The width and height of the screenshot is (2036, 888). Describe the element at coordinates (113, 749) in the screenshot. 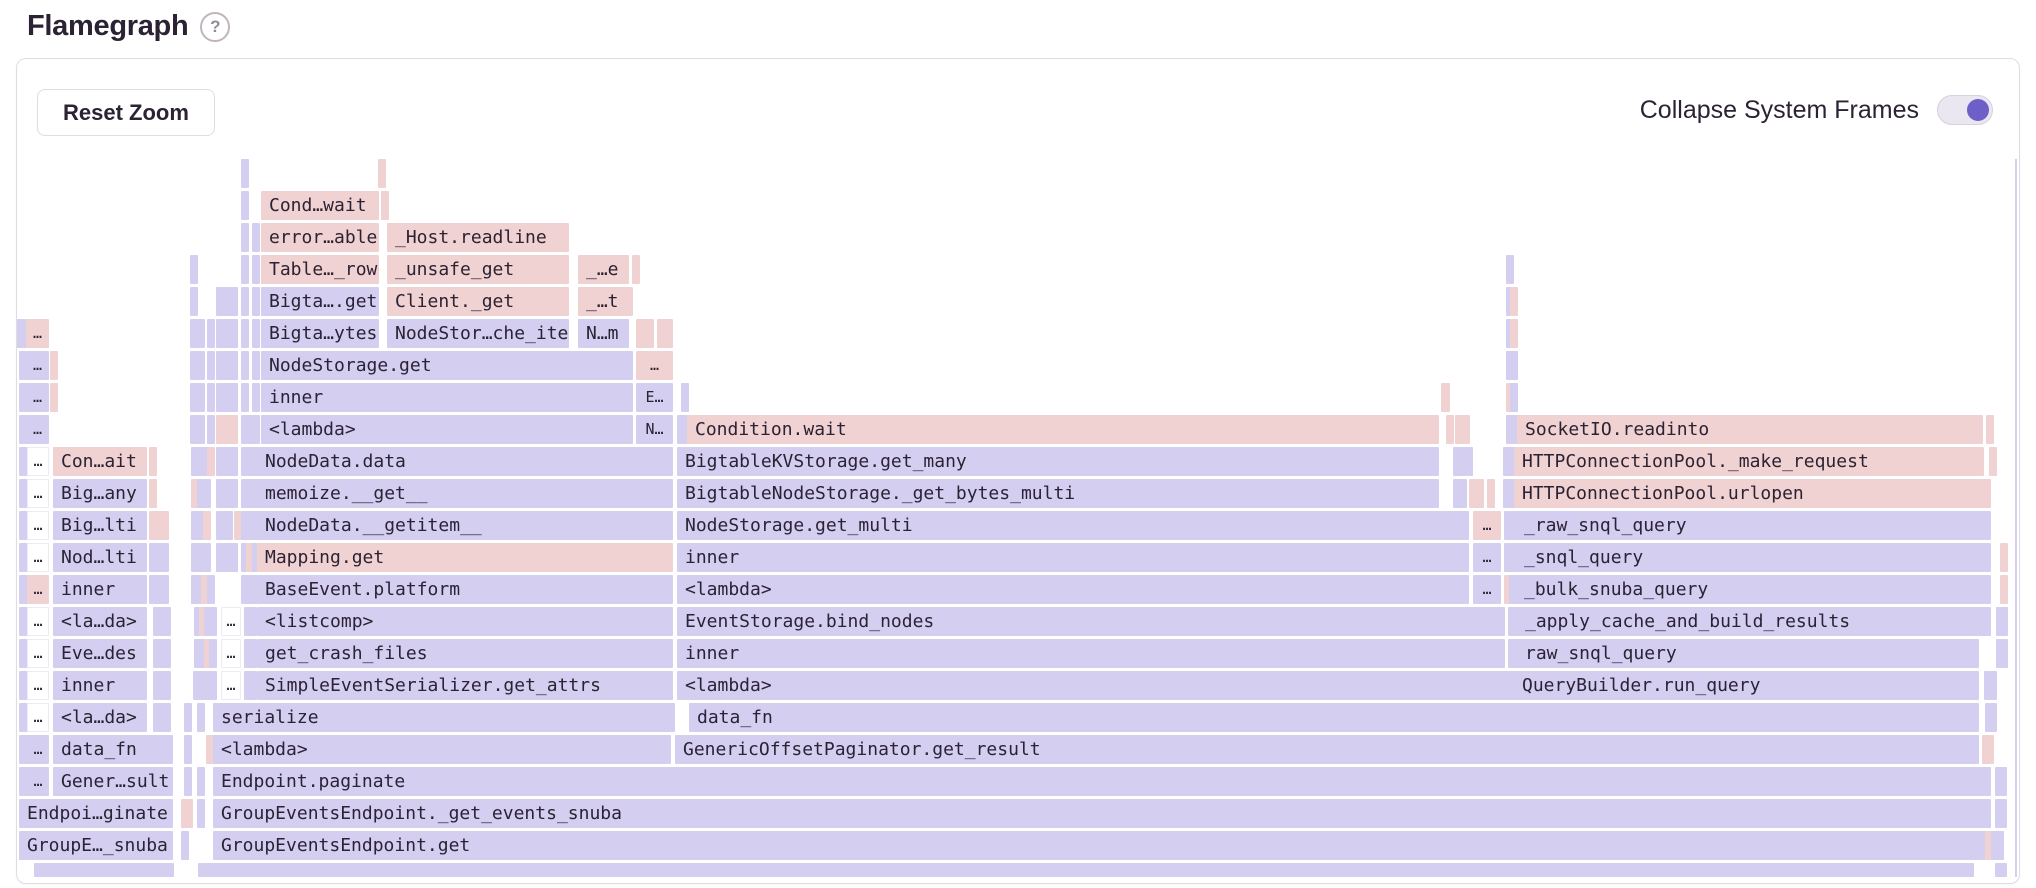

I see `flame-frame: data_fn` at that location.